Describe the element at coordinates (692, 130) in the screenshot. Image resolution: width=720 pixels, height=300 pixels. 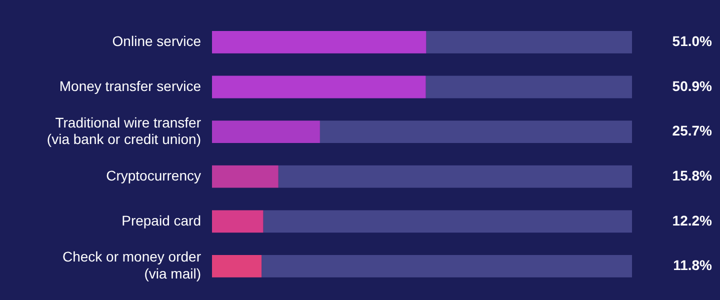
I see `data-label: 25.7%` at that location.